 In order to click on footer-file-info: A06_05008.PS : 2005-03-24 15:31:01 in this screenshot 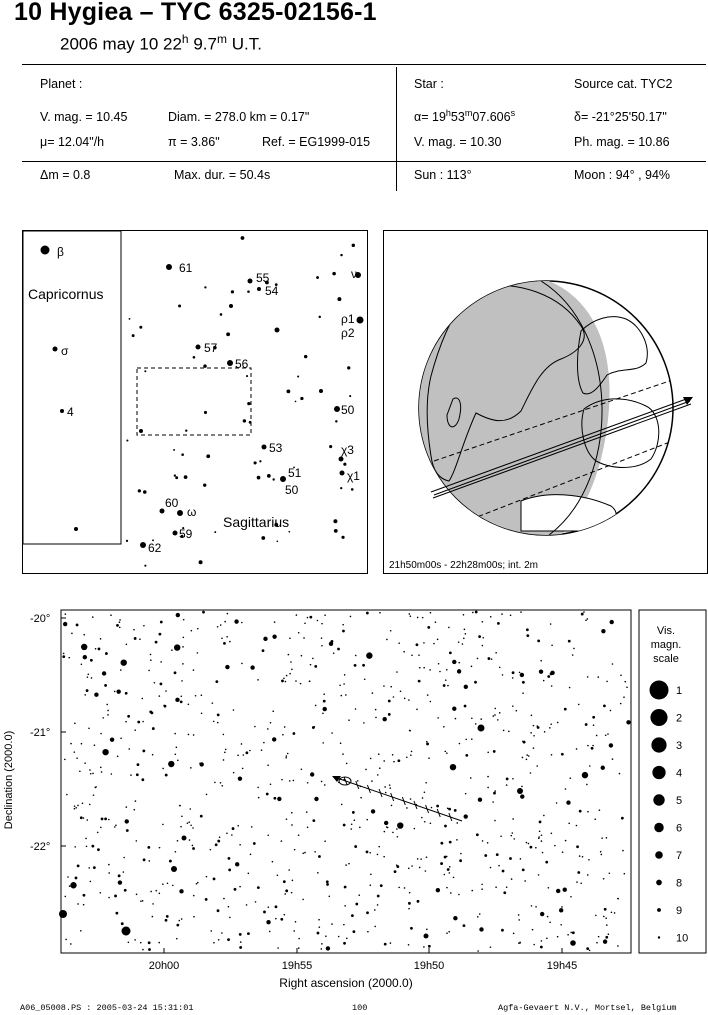, I will do `click(107, 1008)`.